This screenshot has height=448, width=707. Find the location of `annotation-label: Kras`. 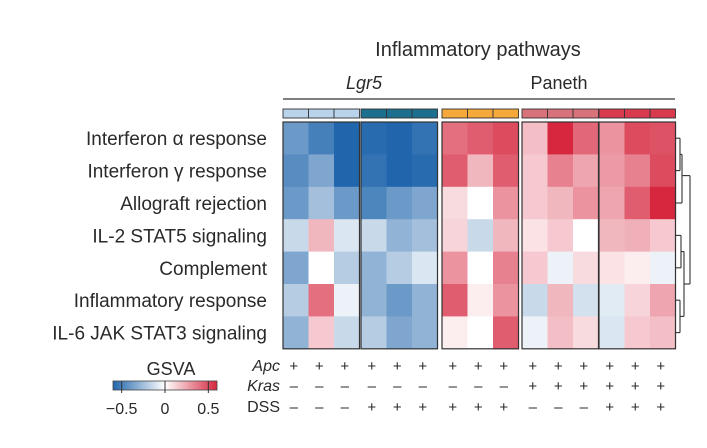

annotation-label: Kras is located at coordinates (263, 386).